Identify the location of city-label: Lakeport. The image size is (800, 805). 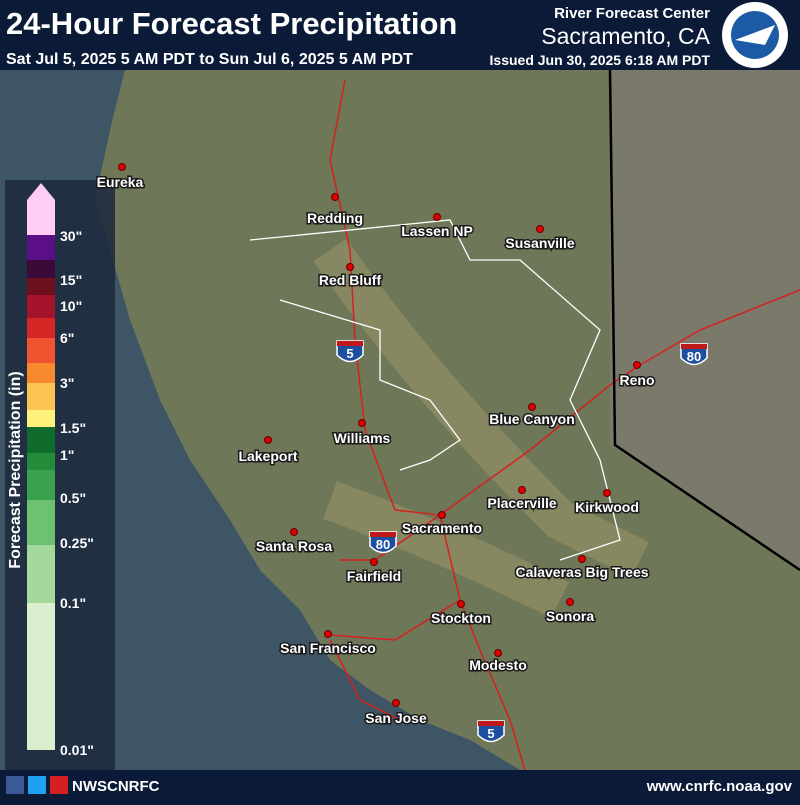
(267, 456).